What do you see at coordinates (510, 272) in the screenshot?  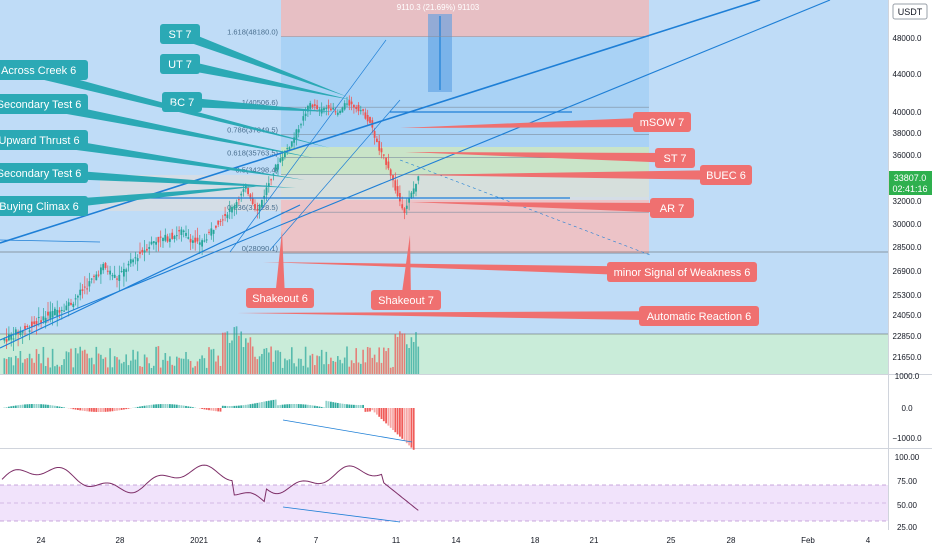 I see `callout-minor-sow-6: minor Signal of Weakness 6` at bounding box center [510, 272].